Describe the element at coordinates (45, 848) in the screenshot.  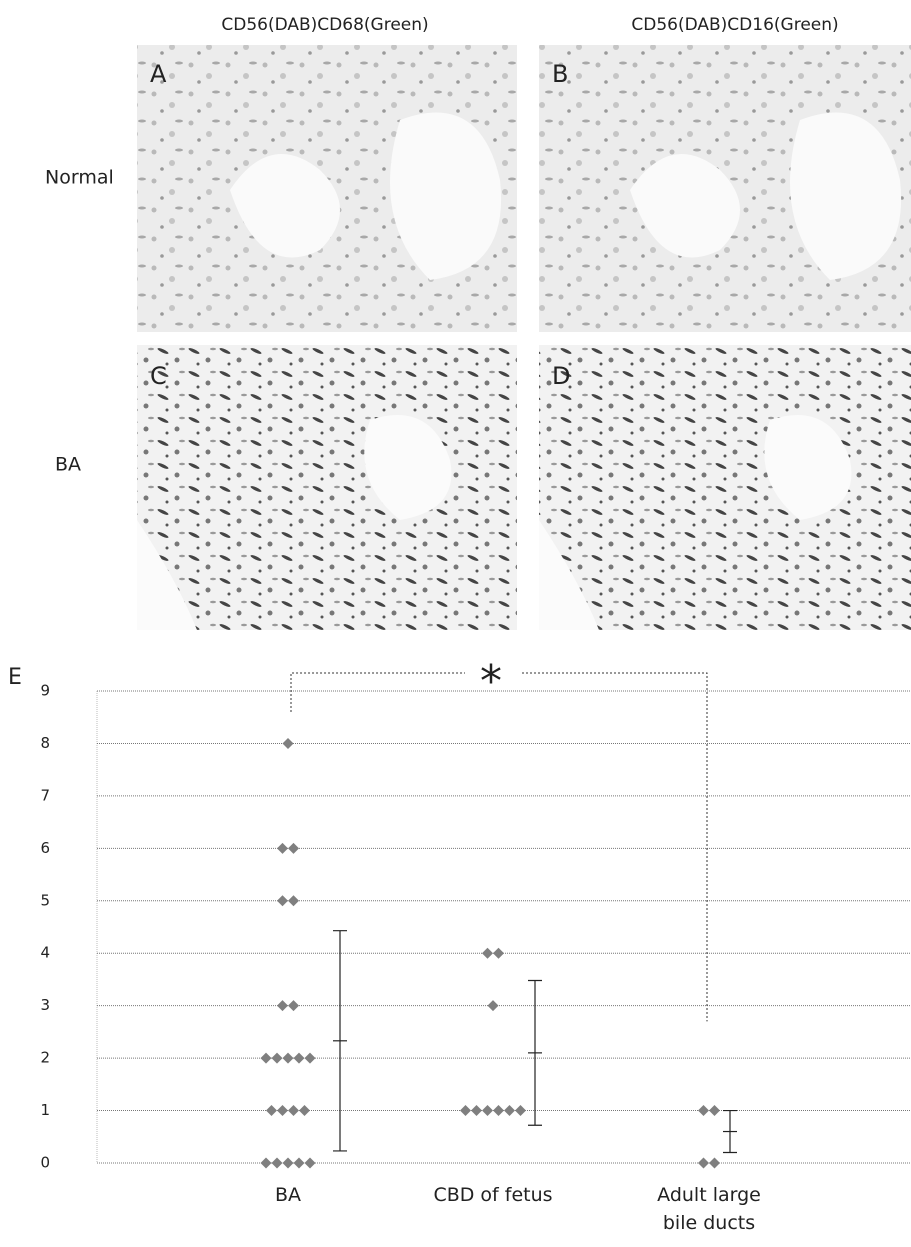
I see `y-tick-label: 6` at that location.